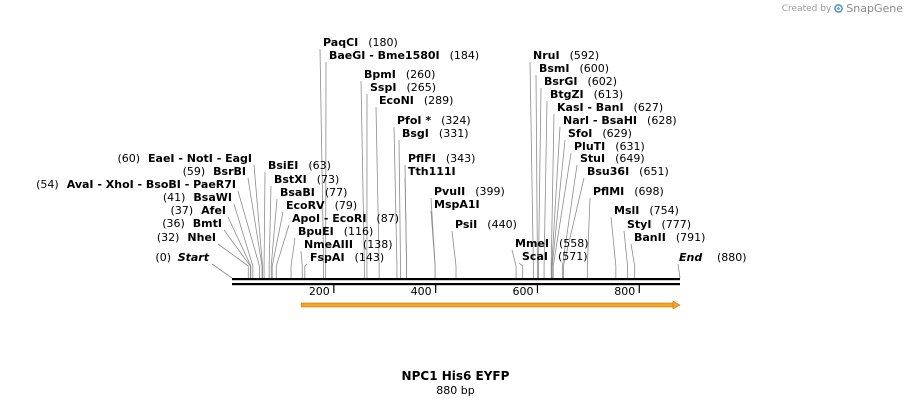  Describe the element at coordinates (434, 120) in the screenshot. I see `site-pfoi: PfoI * (324)` at that location.